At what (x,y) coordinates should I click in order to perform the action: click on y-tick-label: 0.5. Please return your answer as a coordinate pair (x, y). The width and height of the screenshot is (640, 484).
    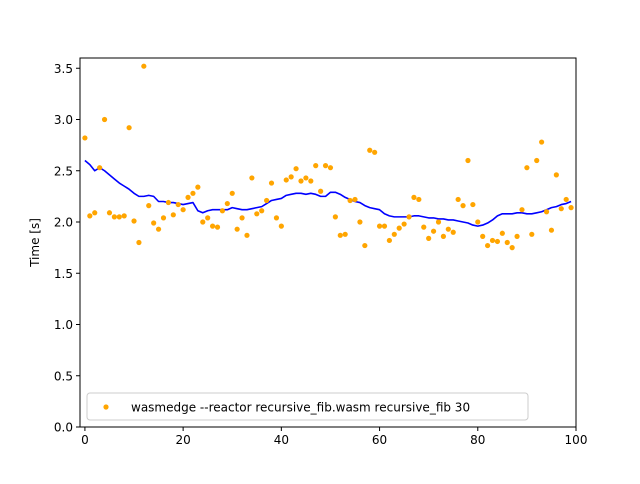
    Looking at the image, I should click on (63, 376).